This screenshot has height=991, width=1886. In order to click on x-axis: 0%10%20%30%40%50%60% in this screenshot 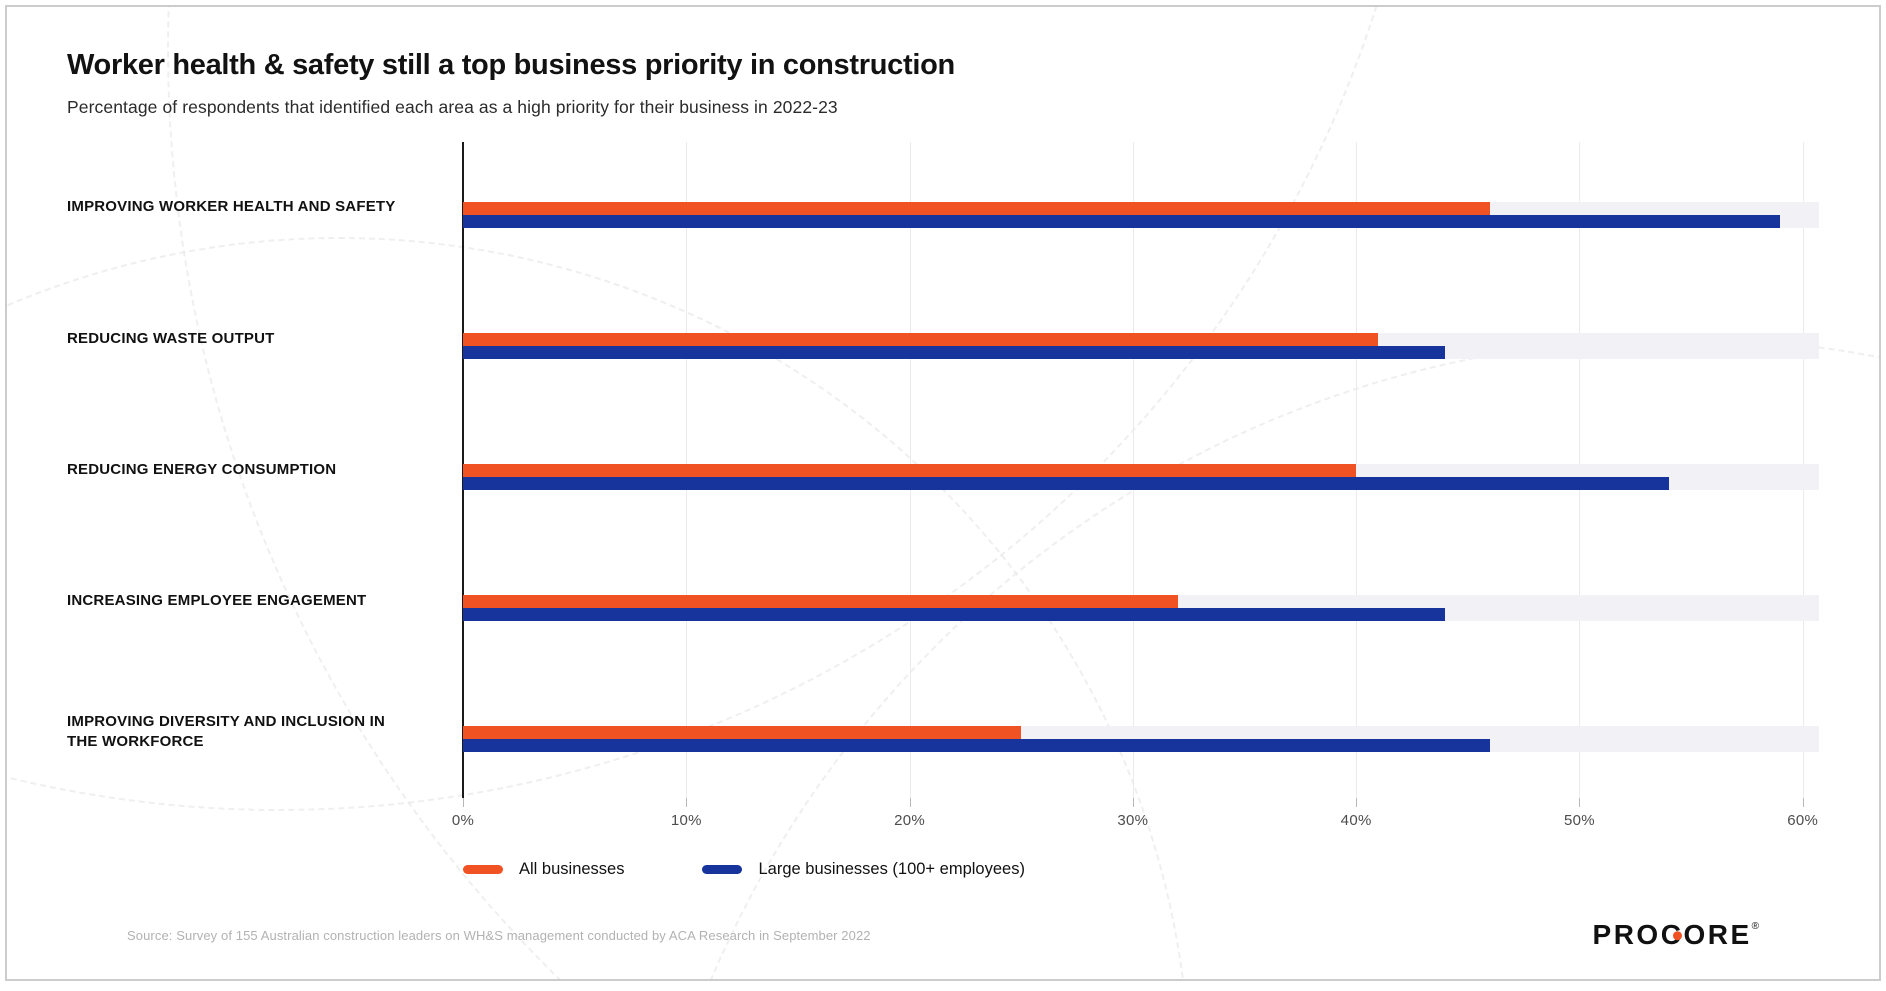, I will do `click(1141, 821)`.